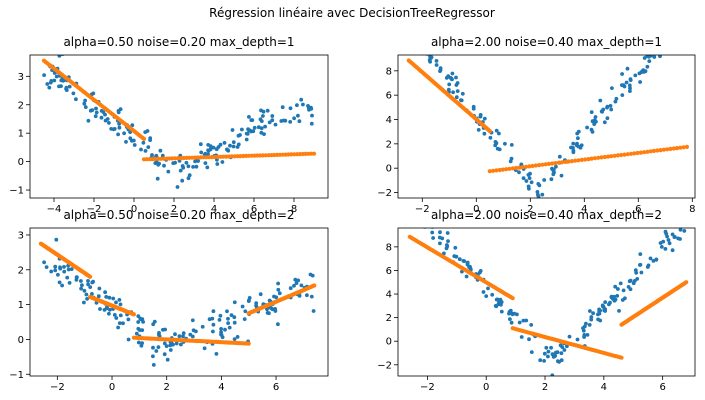  I want to click on x-tick-label: 2, so click(167, 387).